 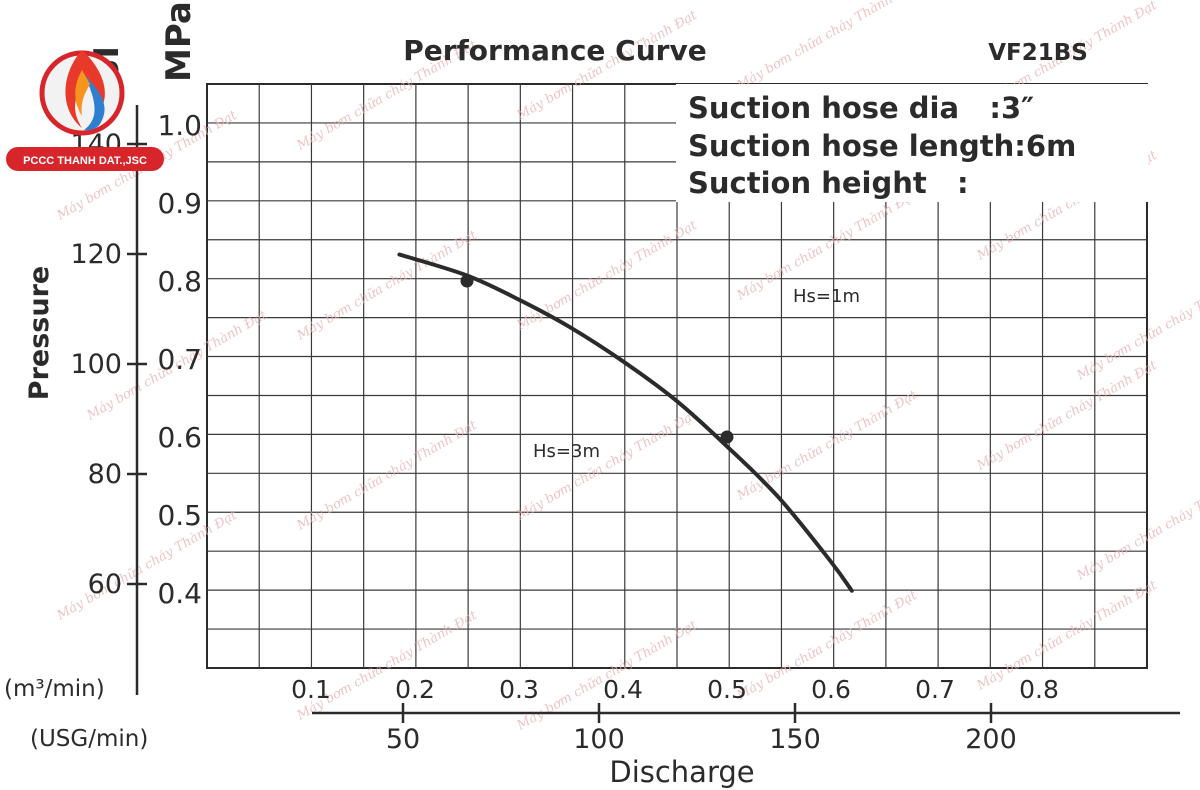 I want to click on mpa-tick-label: 0.6, so click(x=179, y=437).